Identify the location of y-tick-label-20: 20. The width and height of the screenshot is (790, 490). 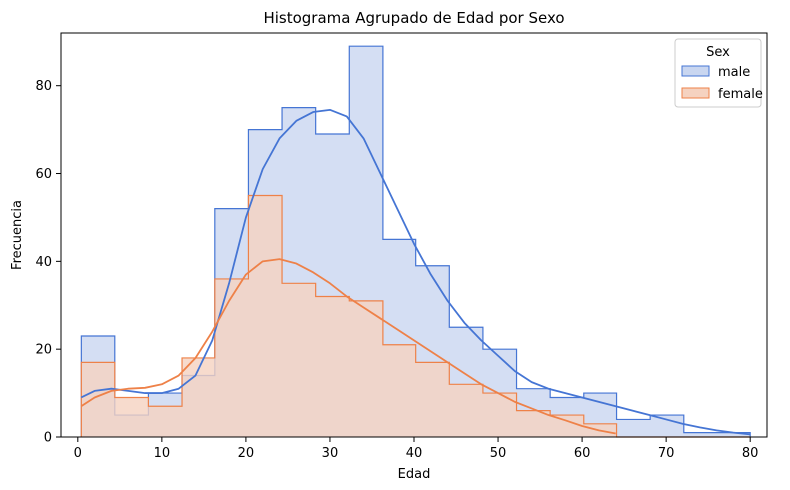
(43, 350).